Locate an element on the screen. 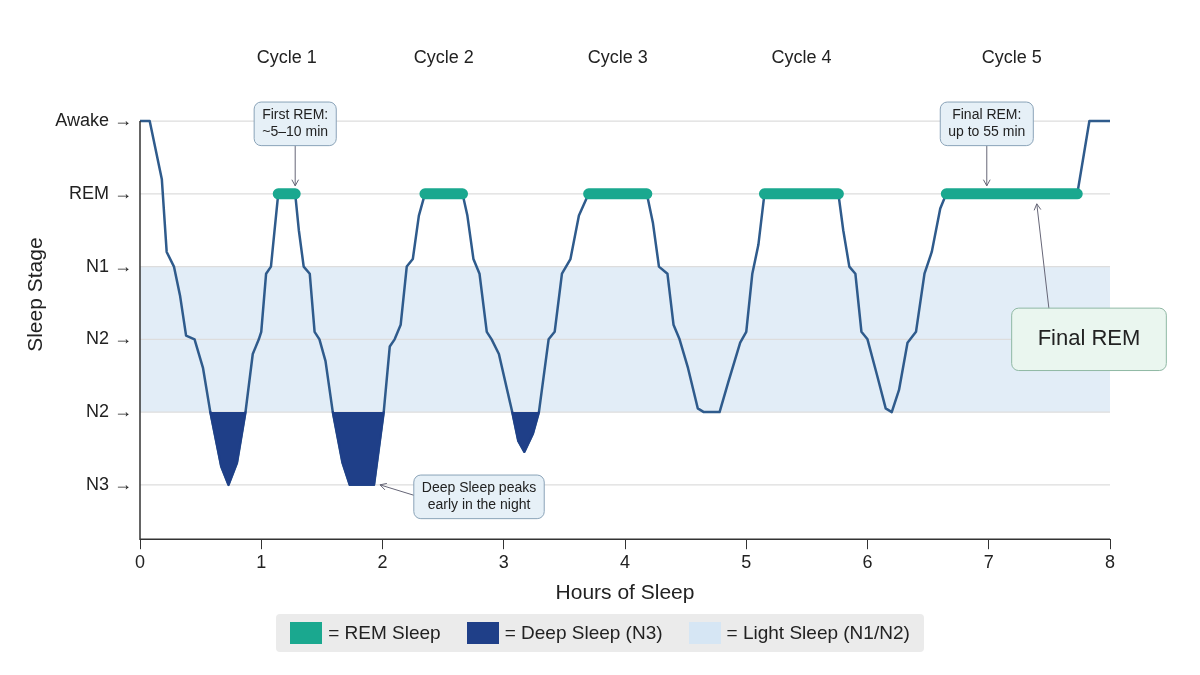 The height and width of the screenshot is (675, 1200). text: Cycle 5 is located at coordinates (1011, 56).